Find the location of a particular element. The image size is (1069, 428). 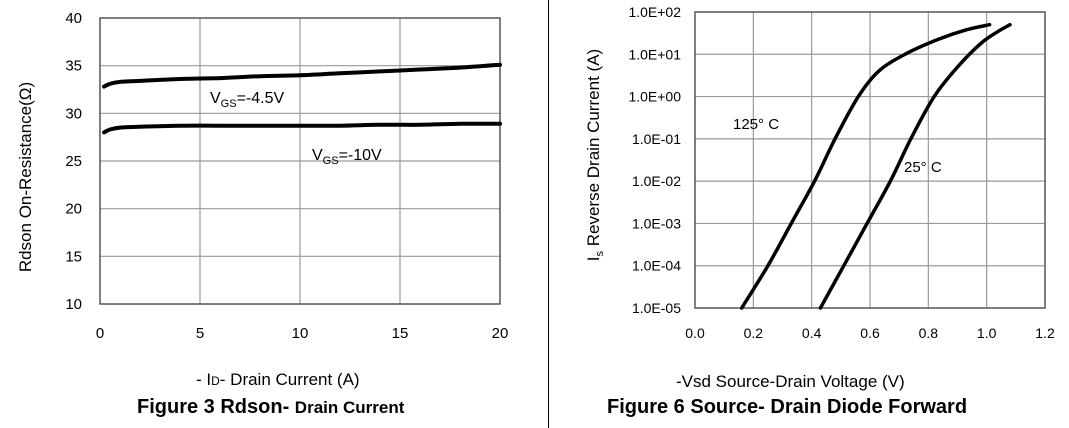

chart1-y-tick-label: 35 is located at coordinates (73, 66).